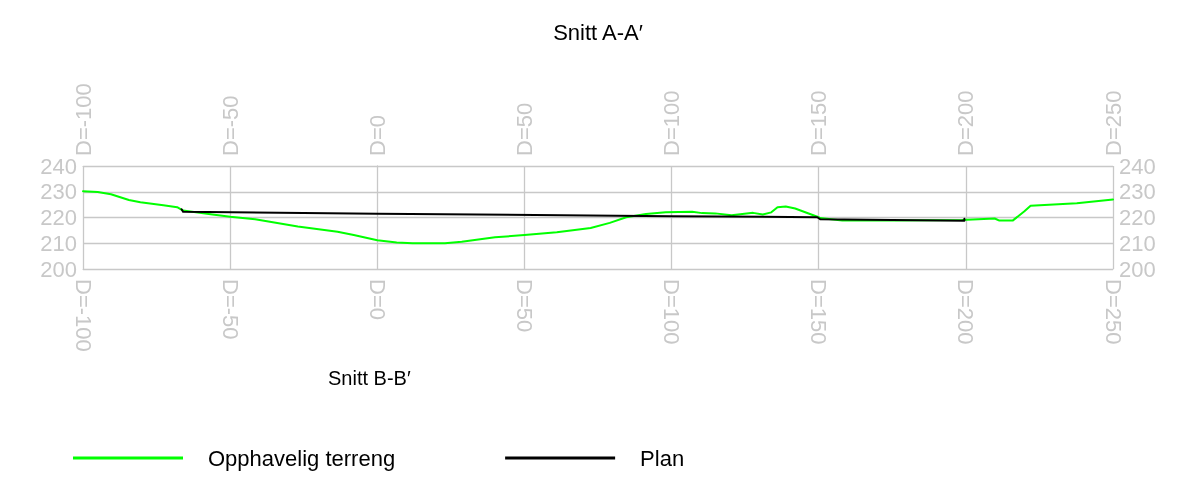  Describe the element at coordinates (662, 458) in the screenshot. I see `legend-label: Plan` at that location.